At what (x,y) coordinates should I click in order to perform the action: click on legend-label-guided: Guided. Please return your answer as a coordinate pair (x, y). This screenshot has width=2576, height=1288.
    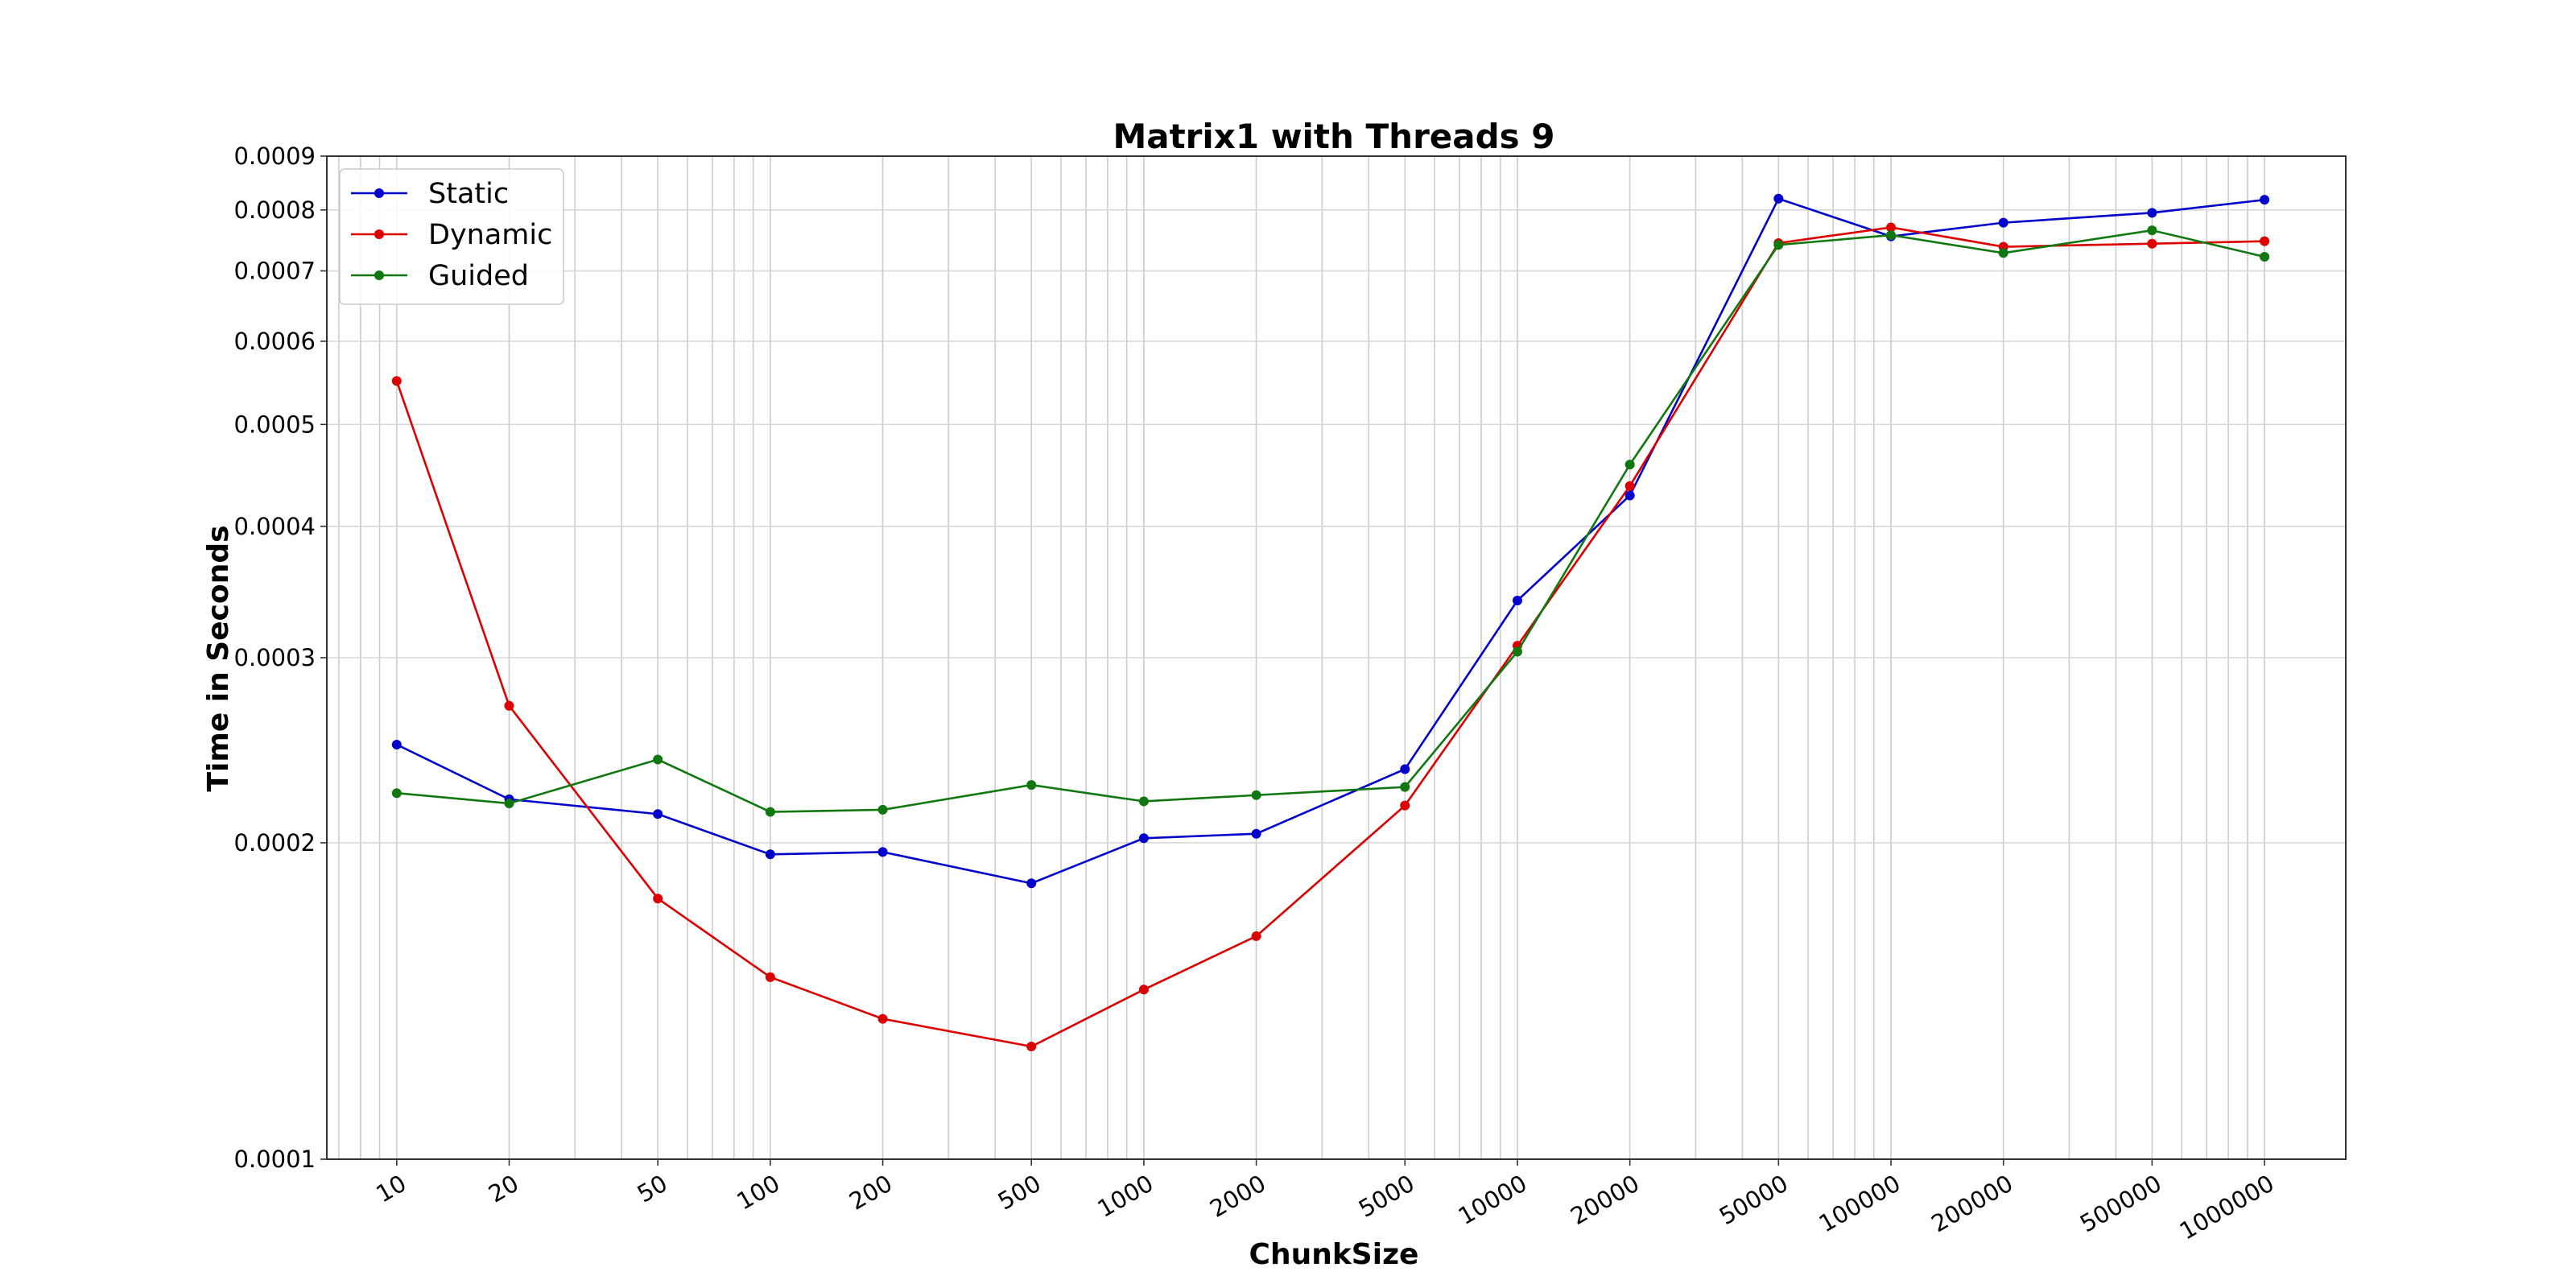
    Looking at the image, I should click on (478, 276).